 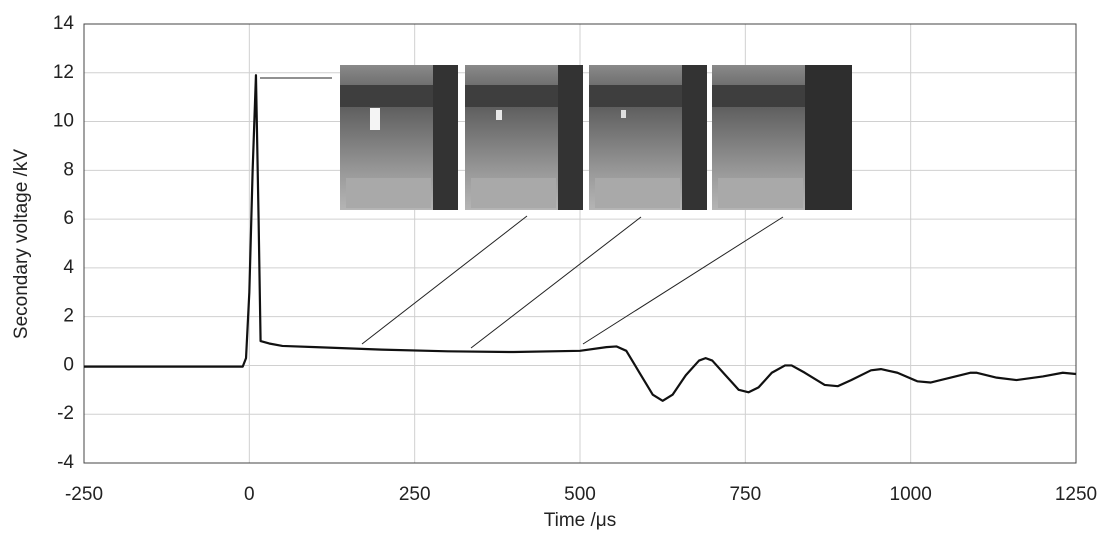 I want to click on x-tick-label: 0, so click(x=249, y=494).